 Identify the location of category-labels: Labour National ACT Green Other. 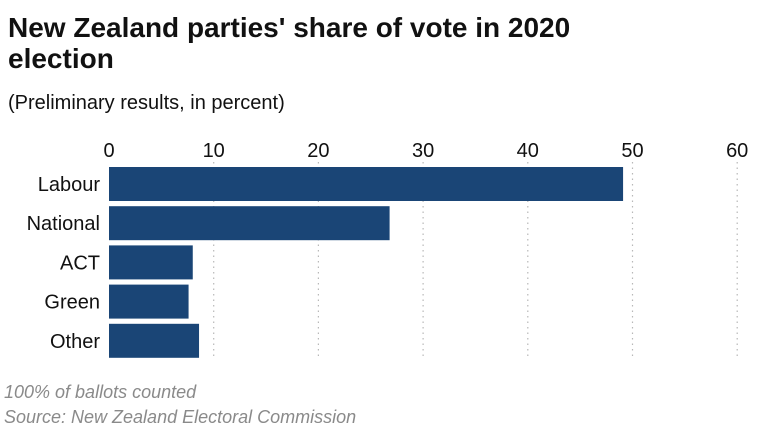
(64, 263).